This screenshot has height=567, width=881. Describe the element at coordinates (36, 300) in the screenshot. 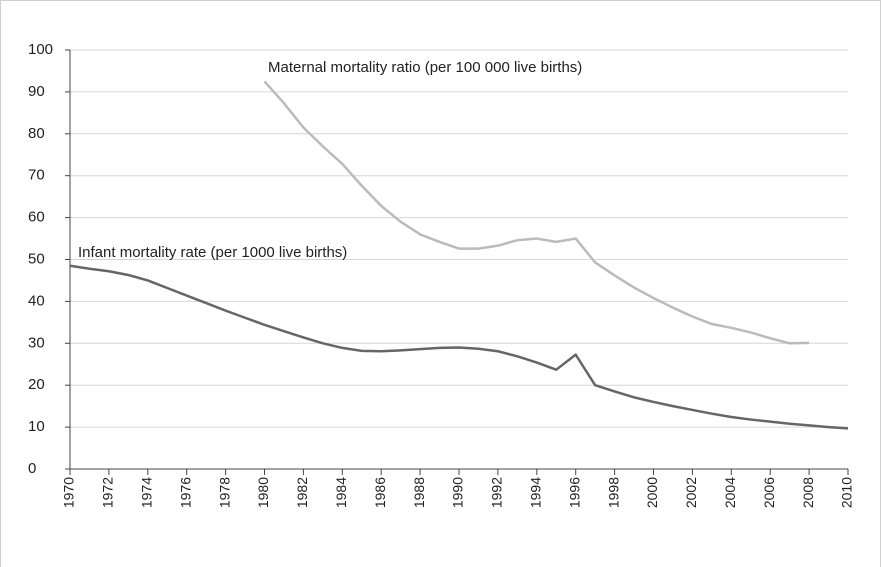

I see `y-tick-label: 40` at that location.